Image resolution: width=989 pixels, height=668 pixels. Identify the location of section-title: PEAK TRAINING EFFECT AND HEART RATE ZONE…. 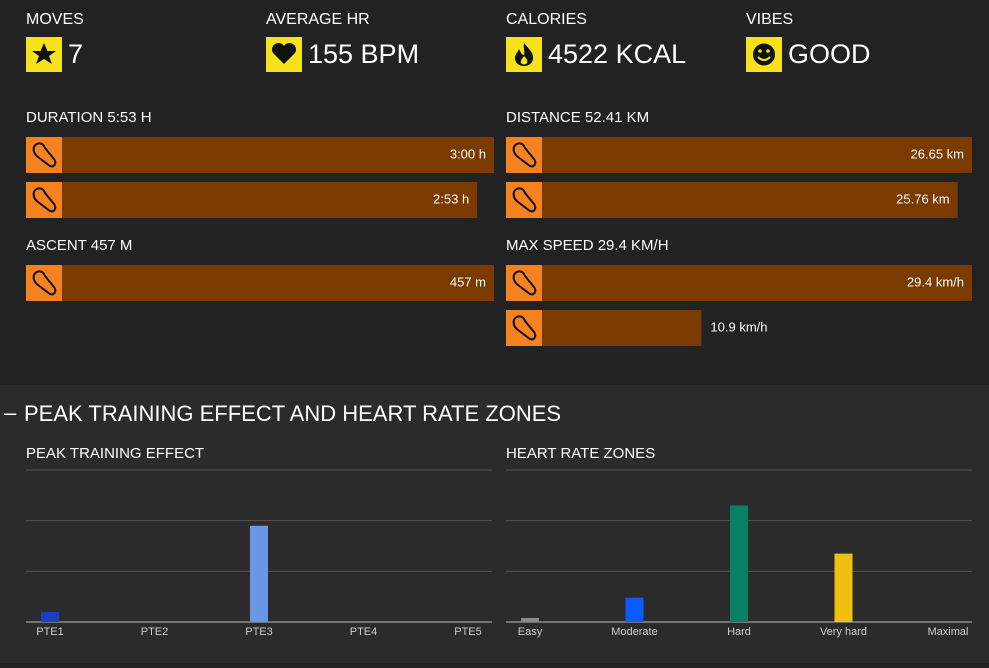
(292, 413).